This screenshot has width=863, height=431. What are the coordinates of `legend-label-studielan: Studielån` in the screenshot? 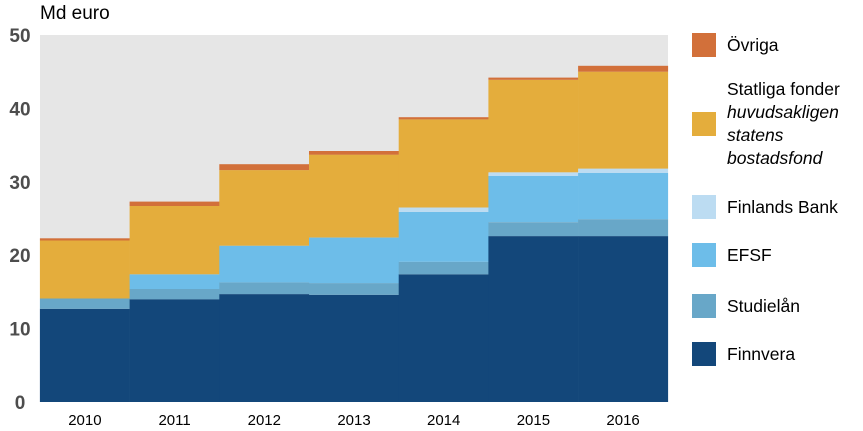 It's located at (763, 305).